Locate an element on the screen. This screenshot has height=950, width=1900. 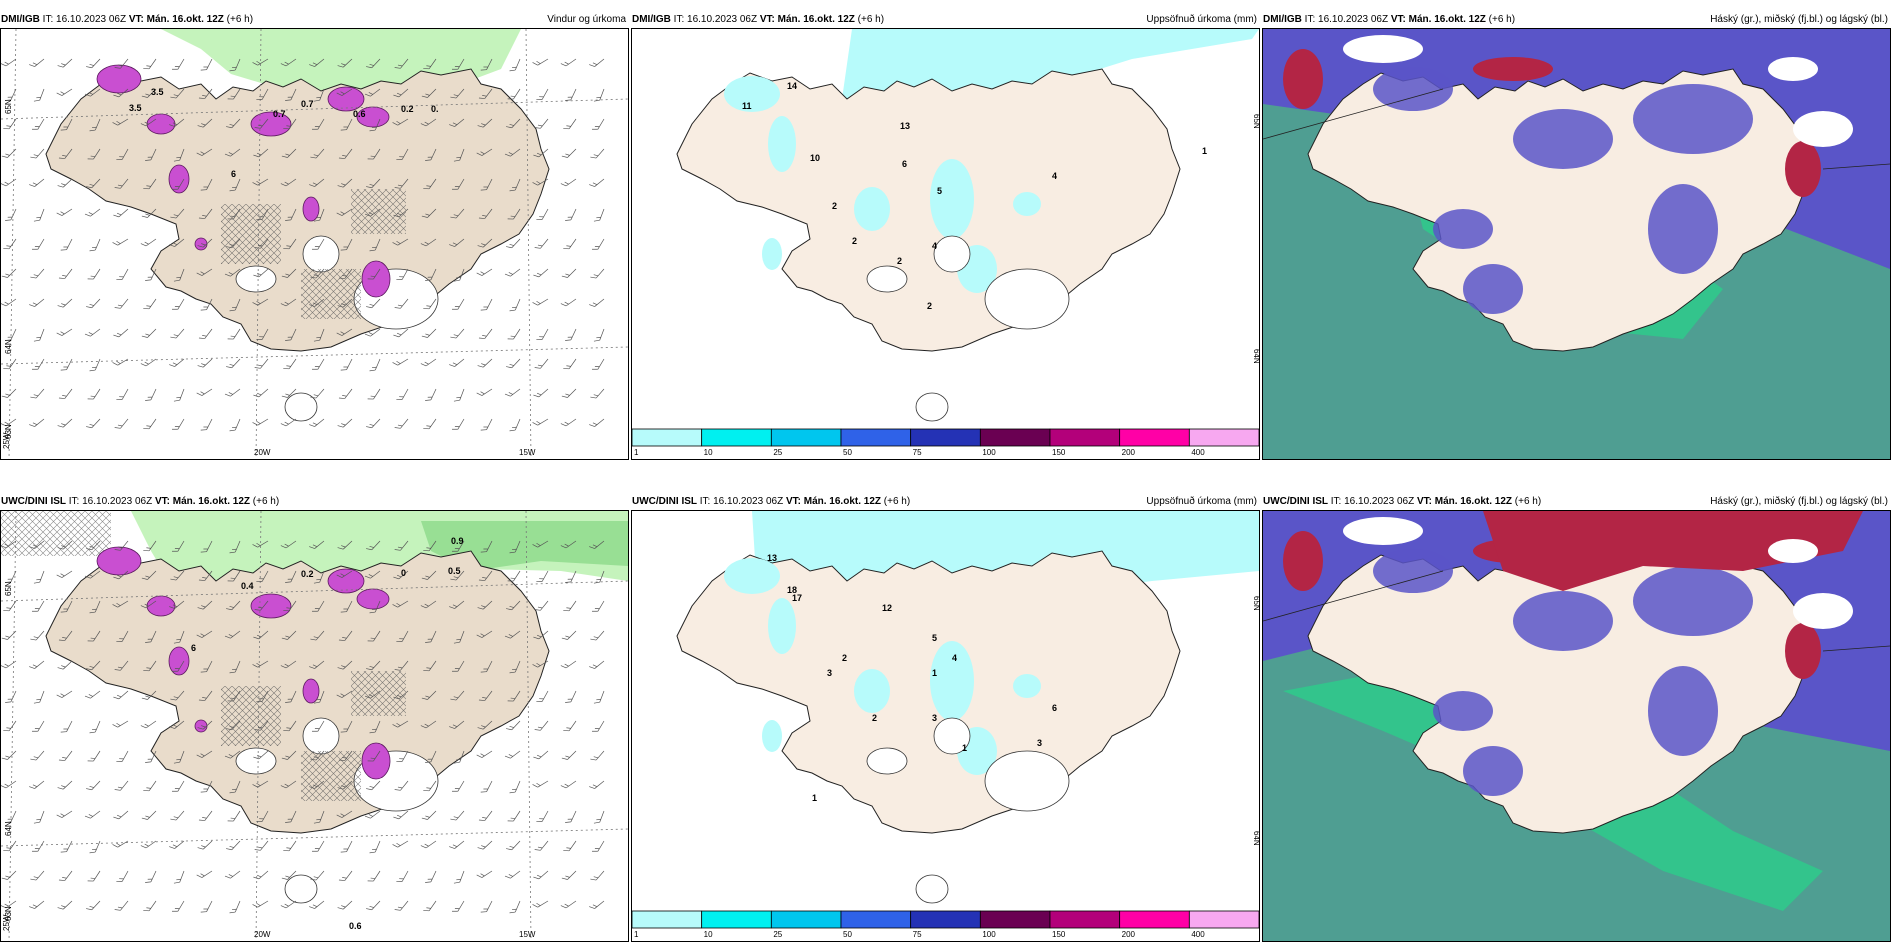
value-label: 4 is located at coordinates (1054, 176).